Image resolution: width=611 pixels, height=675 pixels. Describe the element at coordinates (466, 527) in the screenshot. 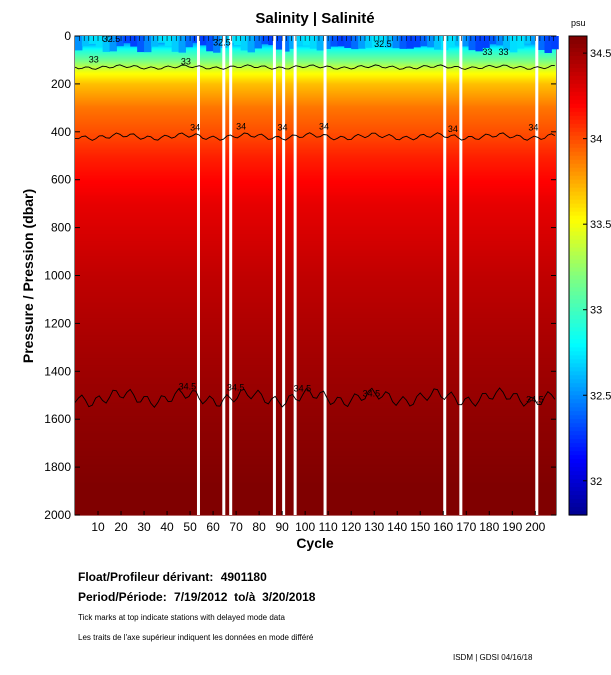

I see `x-tick-label: 170` at that location.